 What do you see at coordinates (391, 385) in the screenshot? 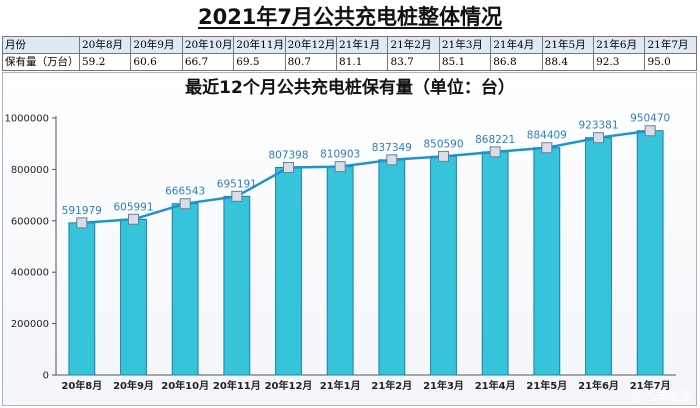
I see `x-tick-label: 21年2月` at bounding box center [391, 385].